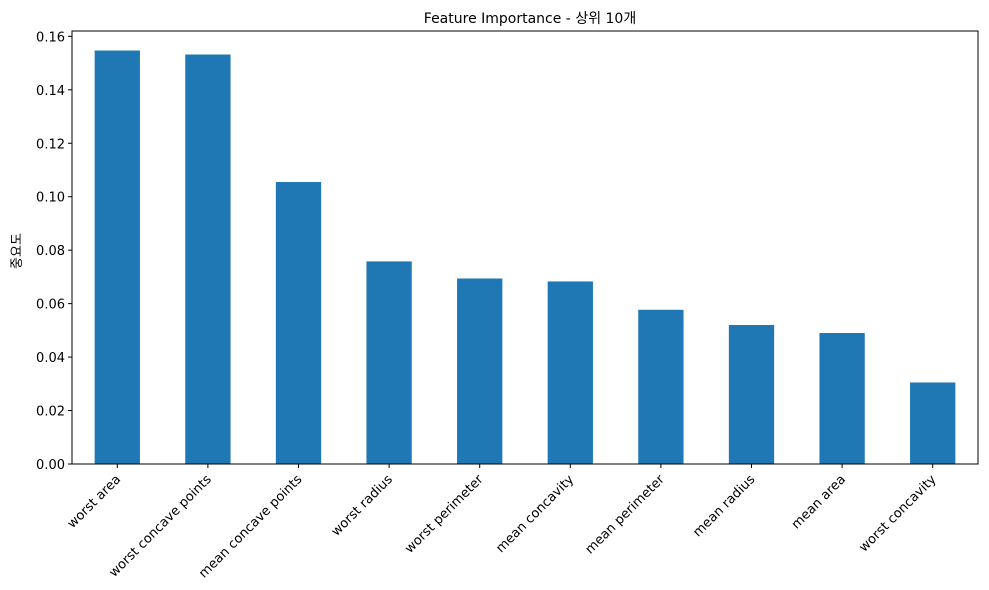 The width and height of the screenshot is (989, 590). What do you see at coordinates (480, 371) in the screenshot?
I see `bar-worst-perimeter` at bounding box center [480, 371].